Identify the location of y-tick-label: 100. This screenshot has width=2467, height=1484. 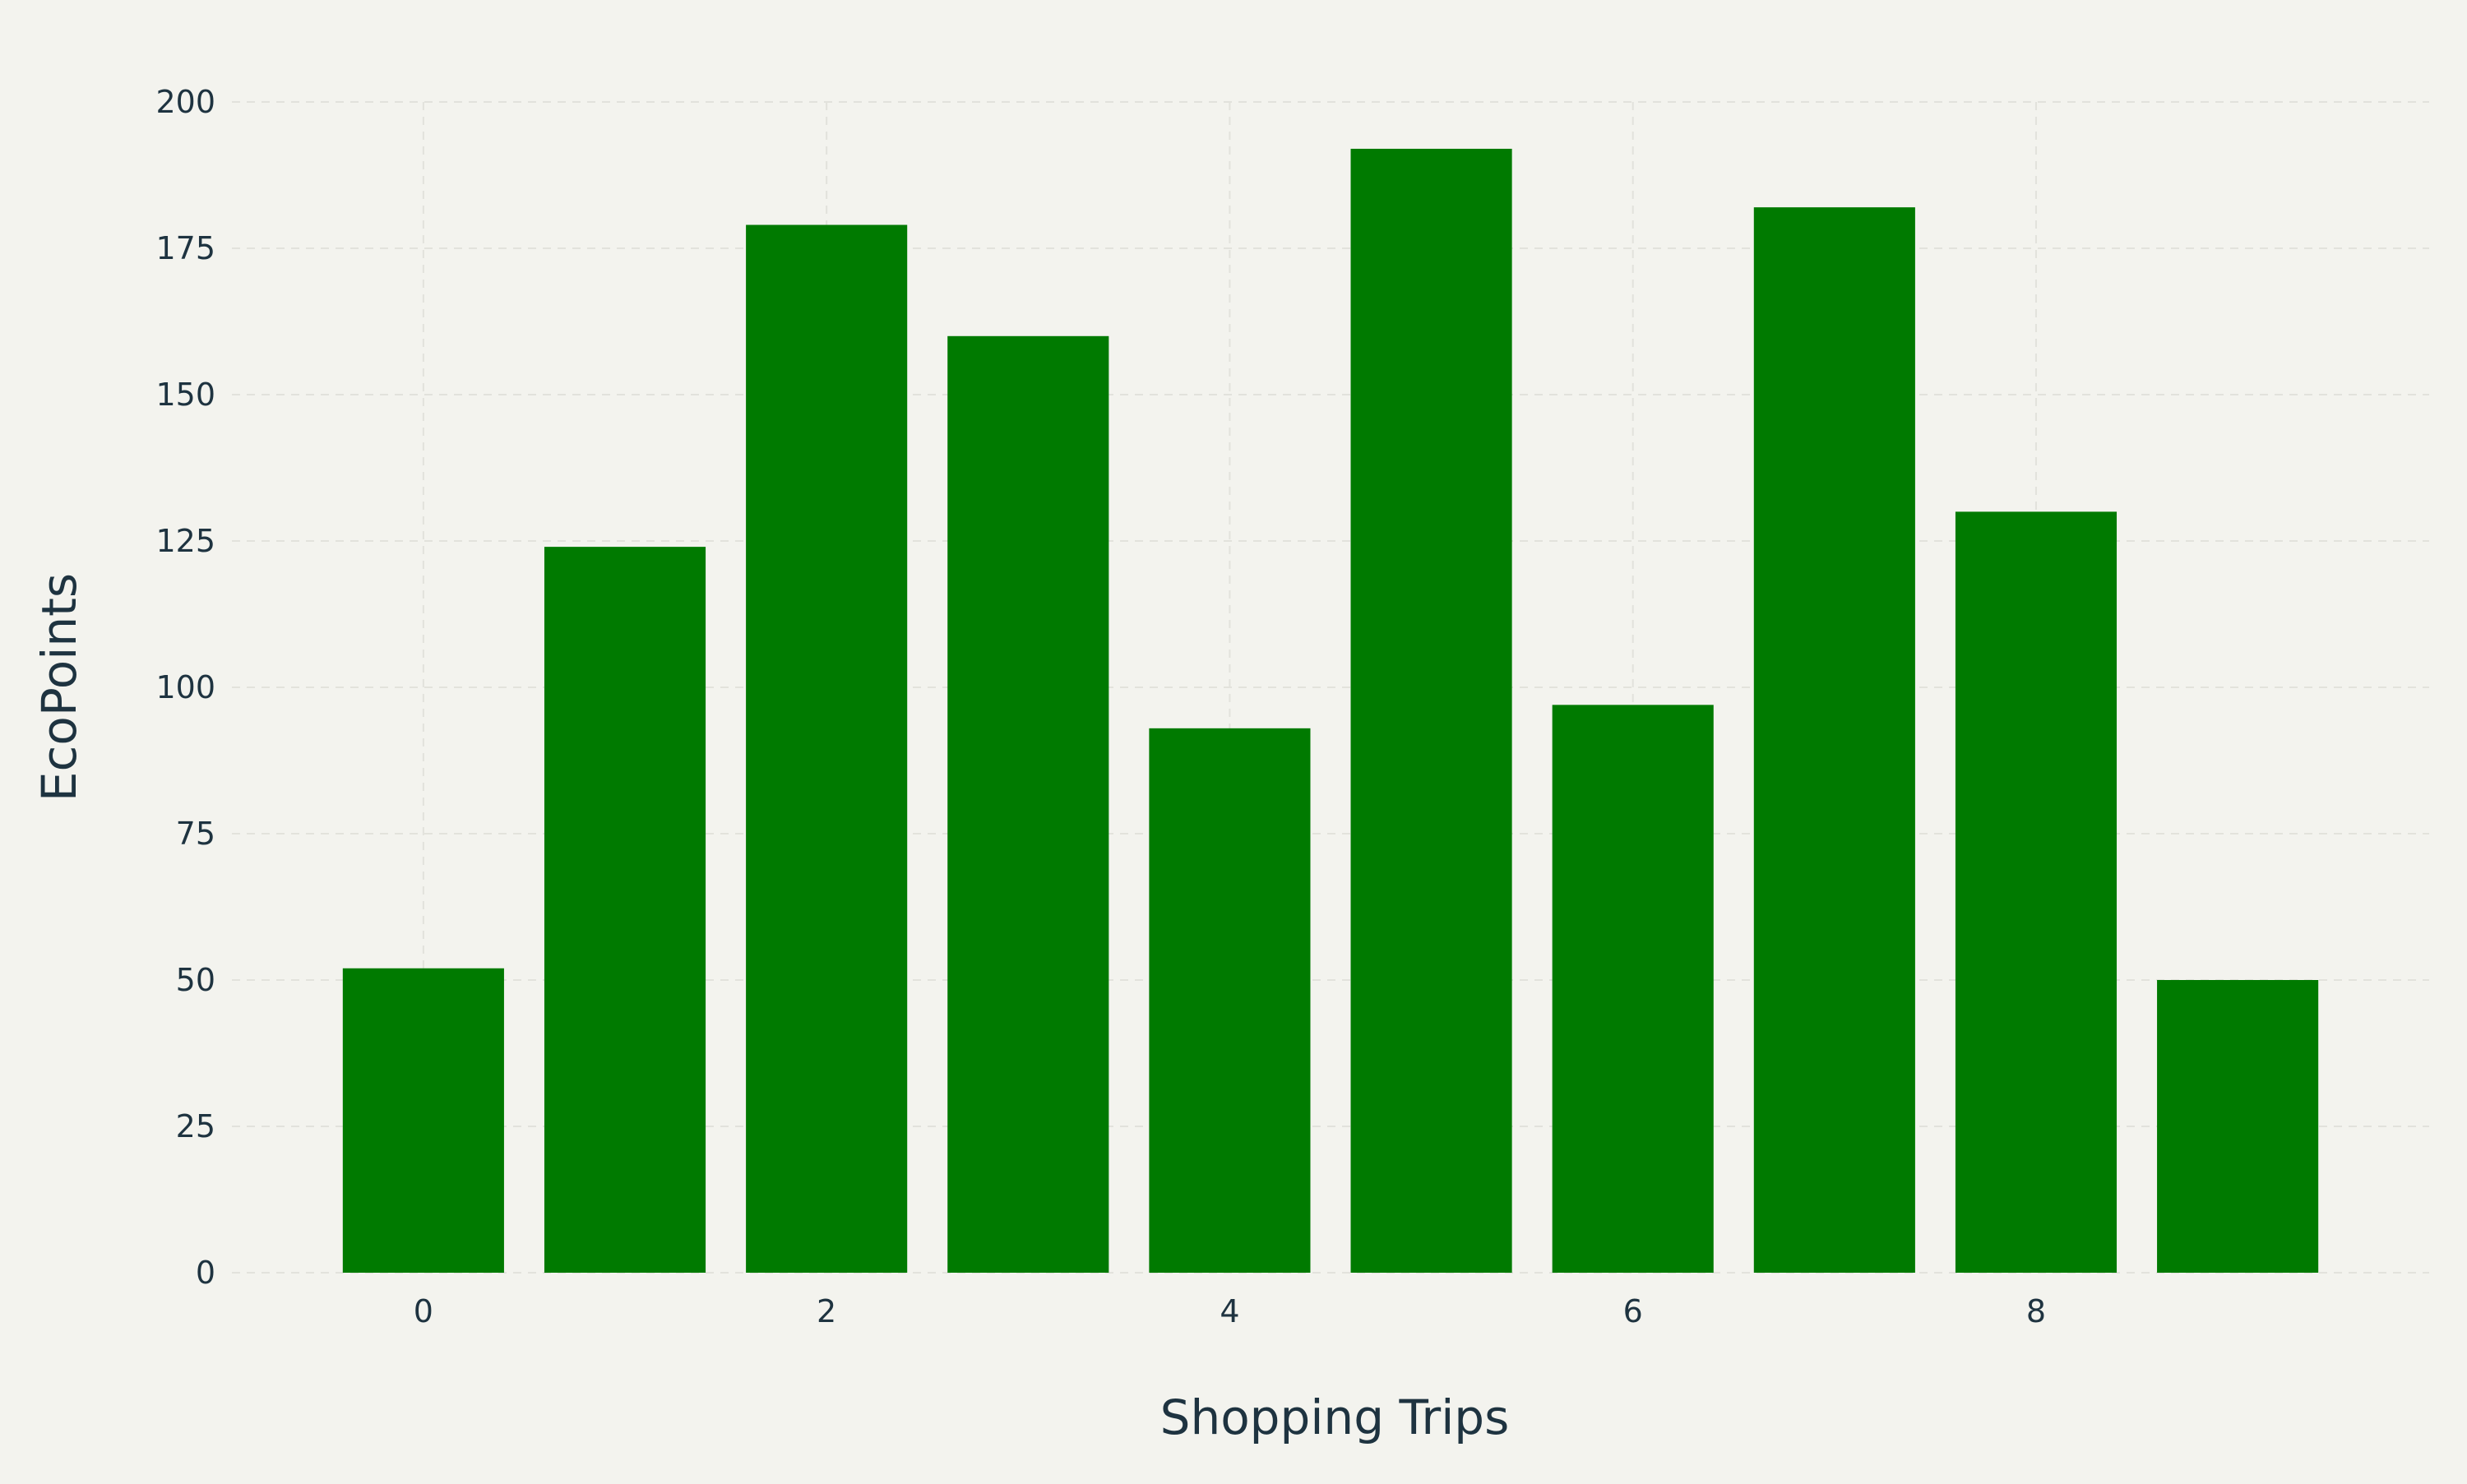
(185, 687).